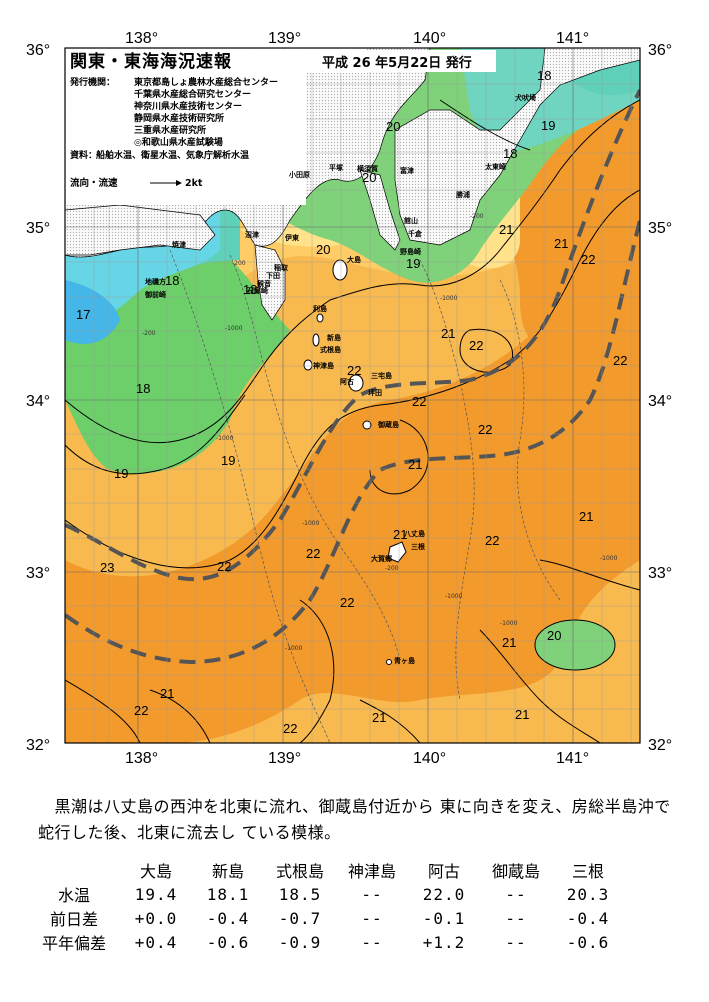 The image size is (709, 1002). I want to click on place-label: 富津, so click(407, 170).